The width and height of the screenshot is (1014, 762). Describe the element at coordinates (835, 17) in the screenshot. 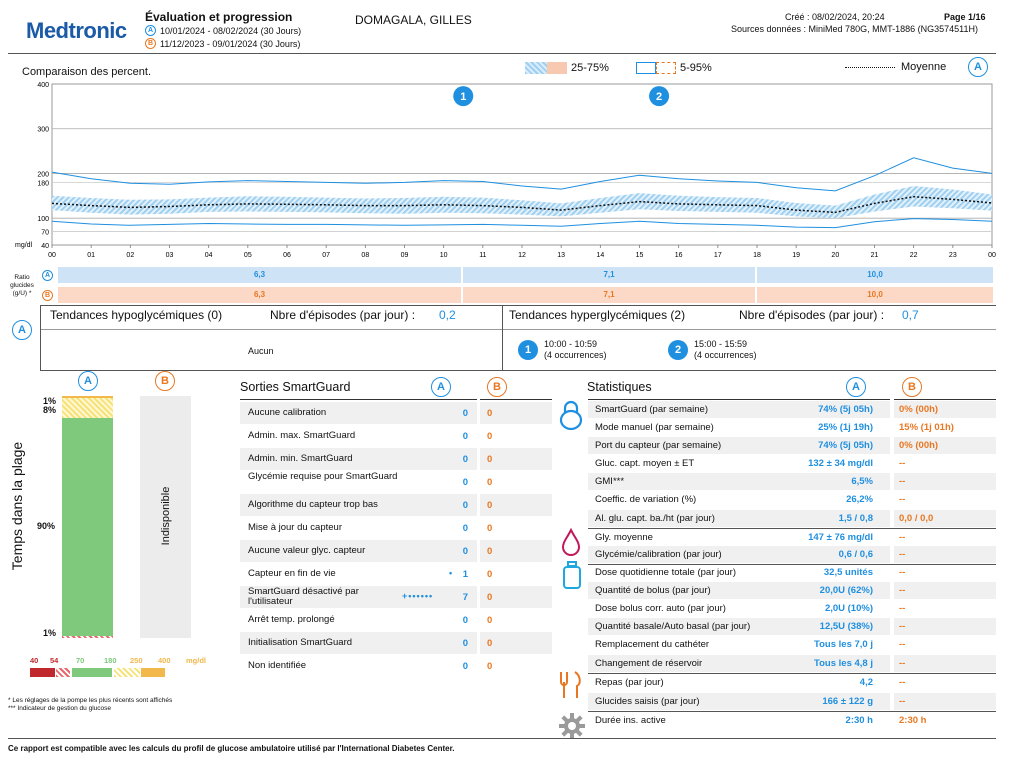

I see `created-date: Créé : 08/02/2024, 20:24` at that location.